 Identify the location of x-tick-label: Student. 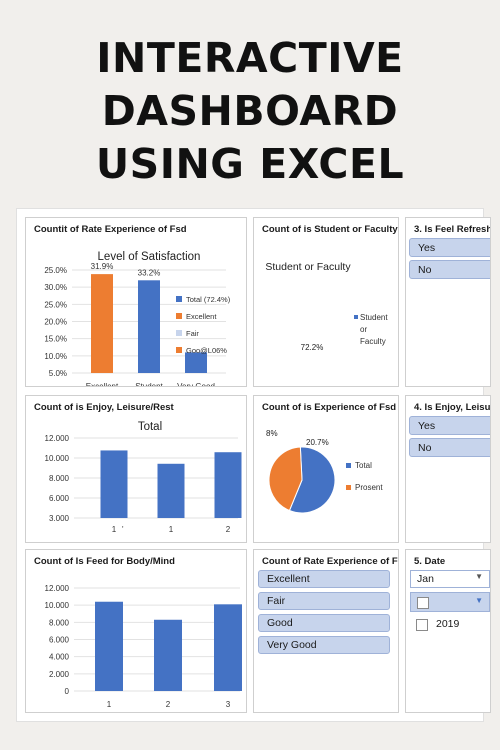
(149, 384).